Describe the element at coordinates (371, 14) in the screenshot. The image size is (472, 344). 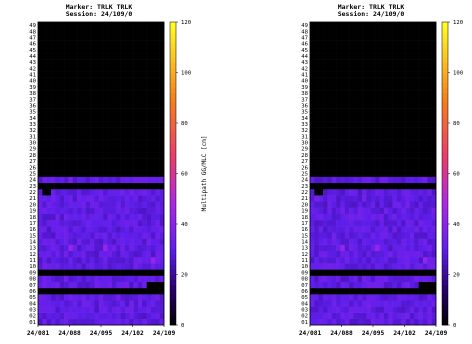
I see `chart-subtitle: Session: 24/109/0` at that location.